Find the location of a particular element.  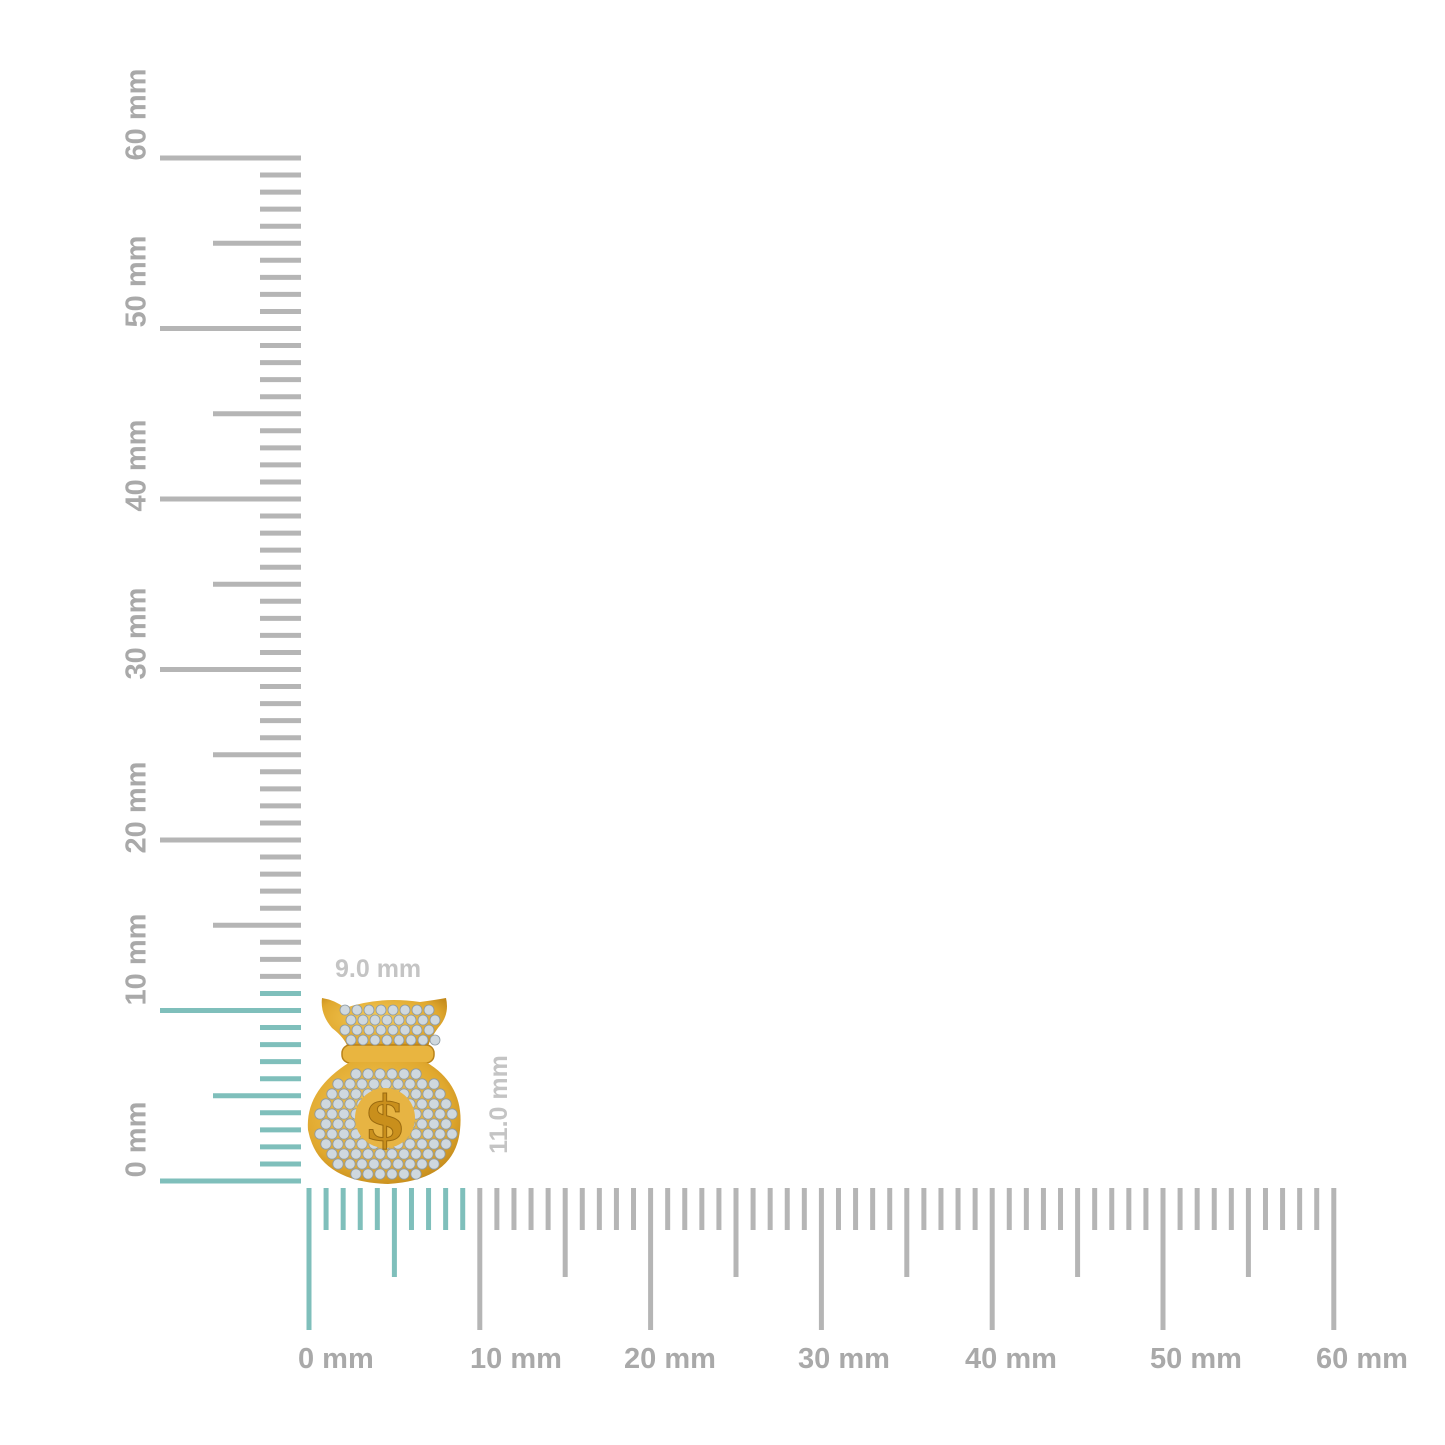

horizontal-ruler-label: 20 mm is located at coordinates (670, 1359).